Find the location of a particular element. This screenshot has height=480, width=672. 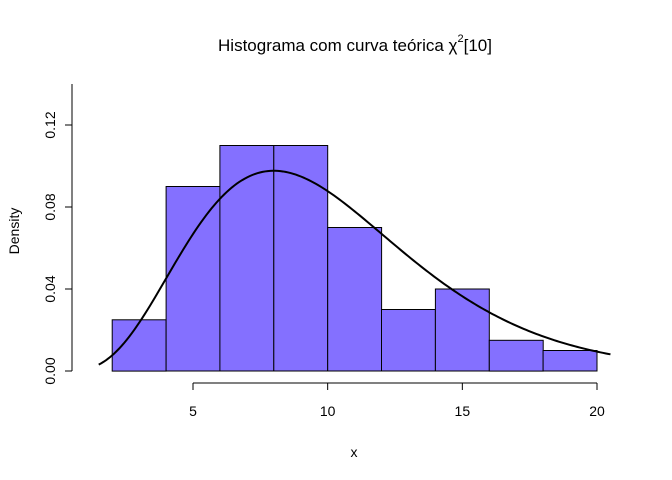

x-tick-label: 15 is located at coordinates (463, 411).